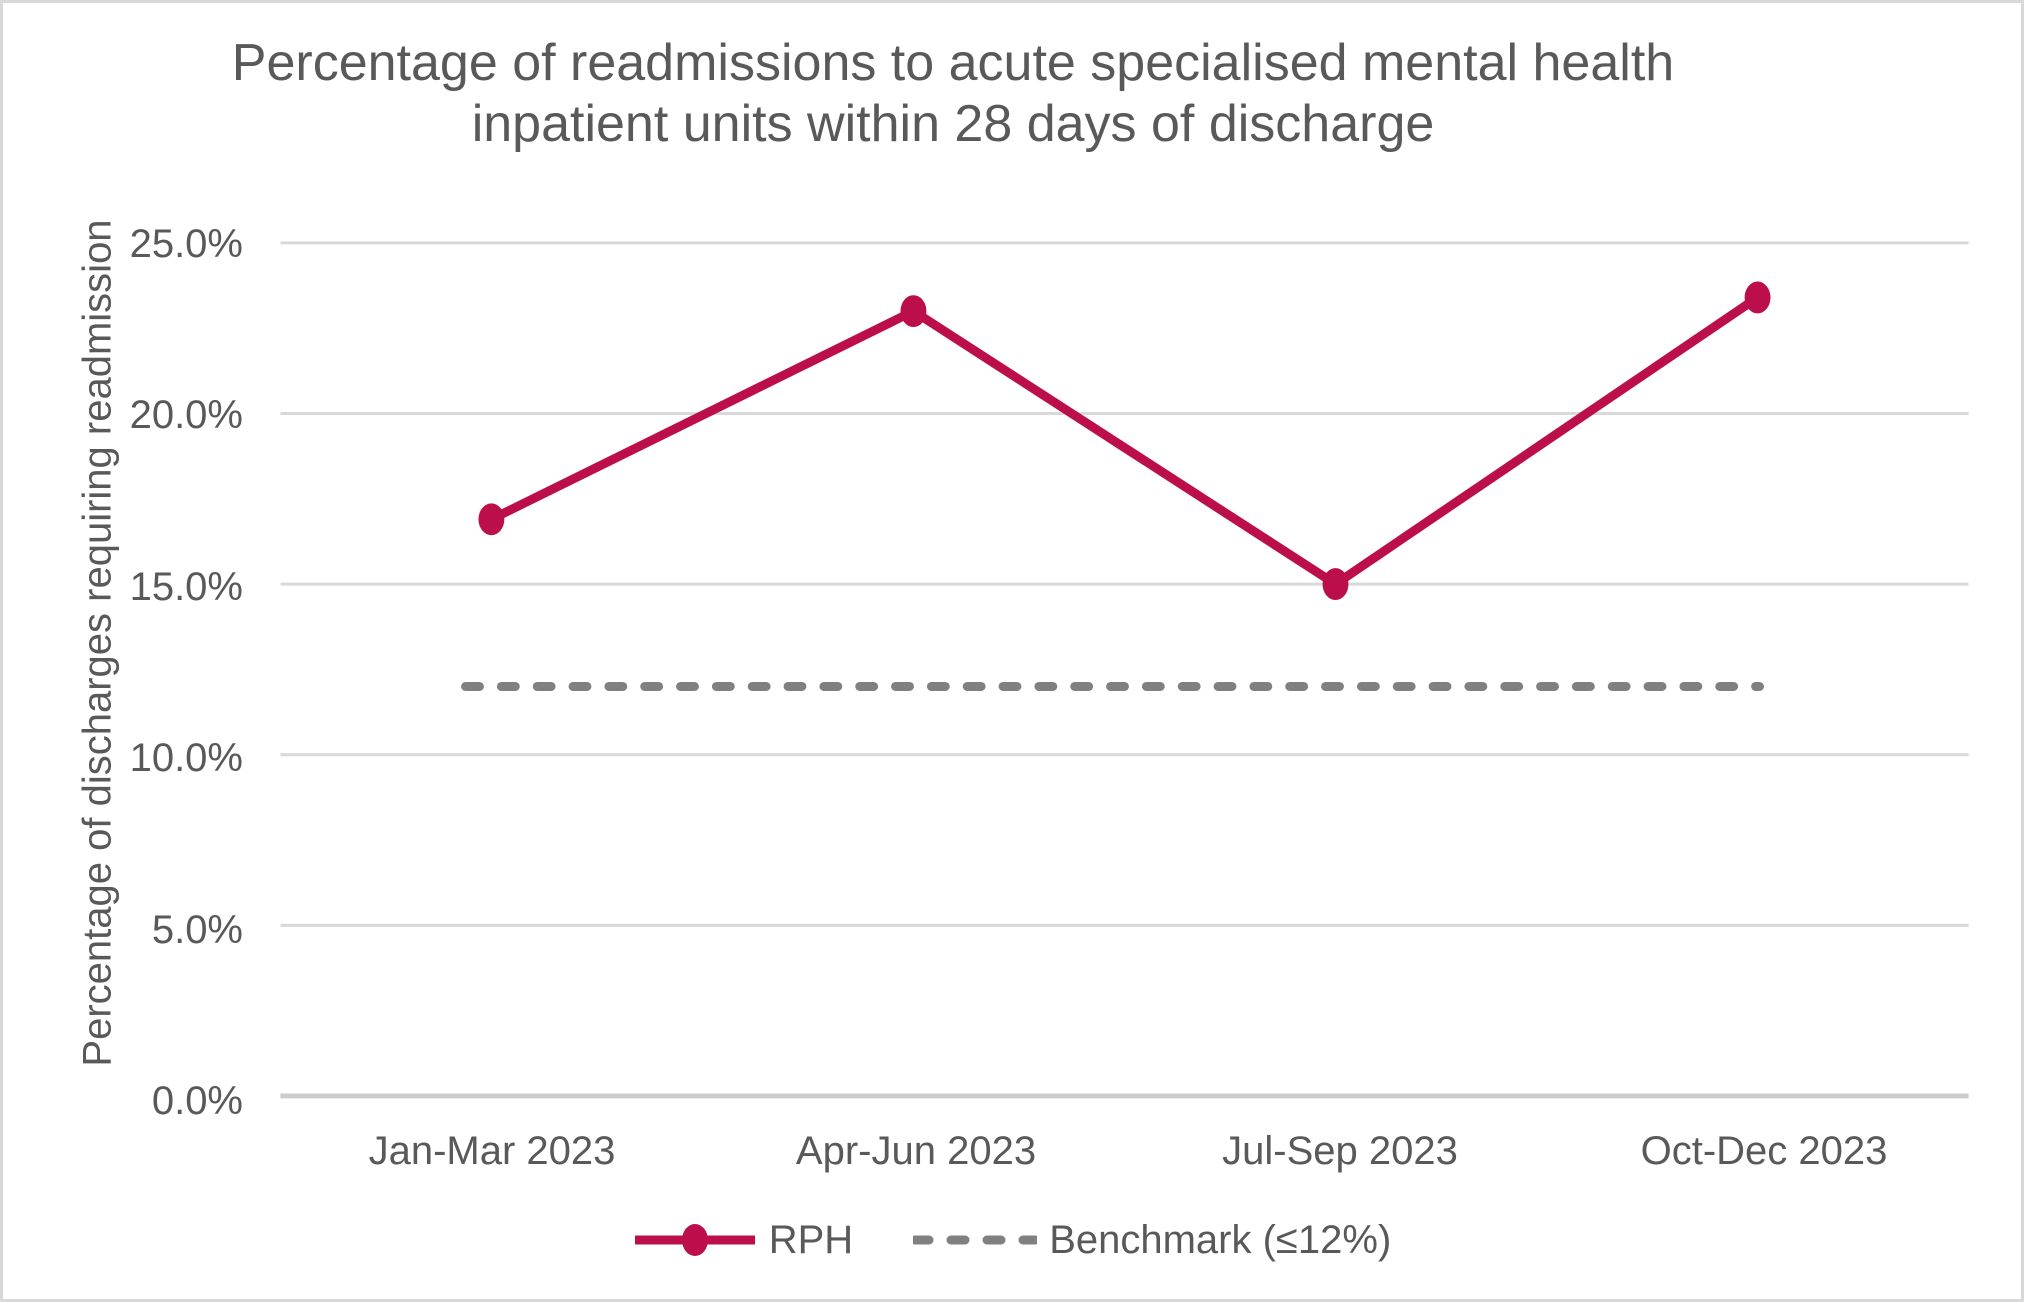  I want to click on legend-item-rph: RPH, so click(743, 1240).